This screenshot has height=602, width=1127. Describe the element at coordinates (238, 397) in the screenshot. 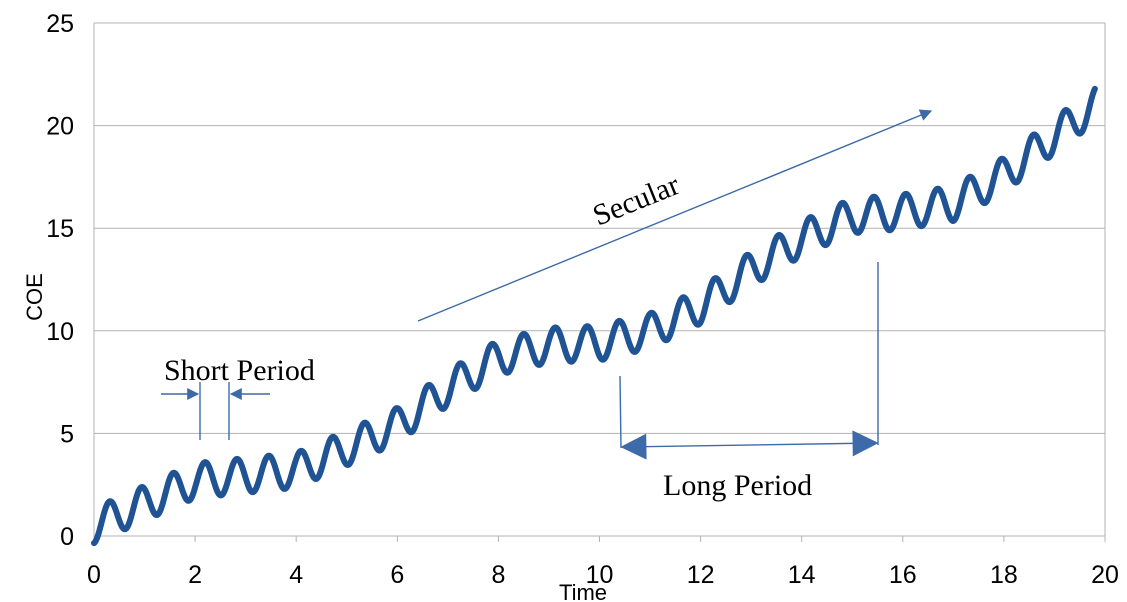

I see `short-period-annotation: Short Period` at that location.